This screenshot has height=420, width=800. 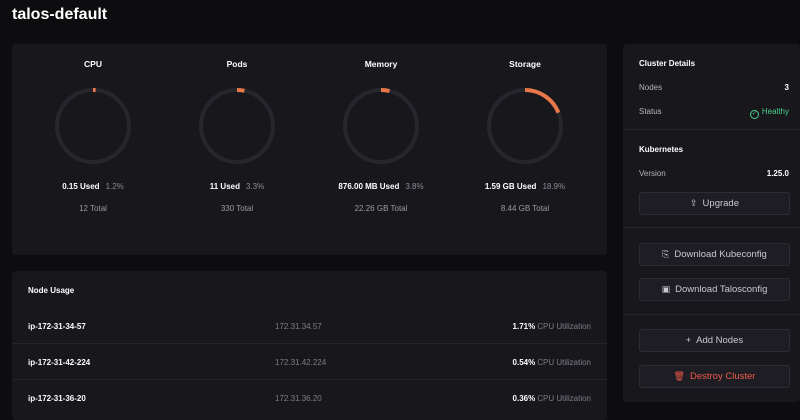 I want to click on gauge-used: 1.59 GB Used 18.9%, so click(x=525, y=186).